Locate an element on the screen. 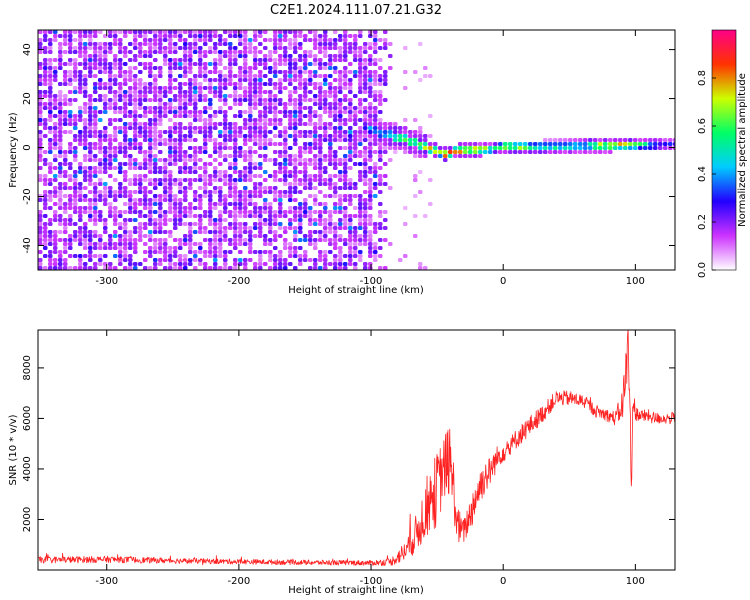 The width and height of the screenshot is (750, 600). snr-ytick-label: 6000 is located at coordinates (27, 418).